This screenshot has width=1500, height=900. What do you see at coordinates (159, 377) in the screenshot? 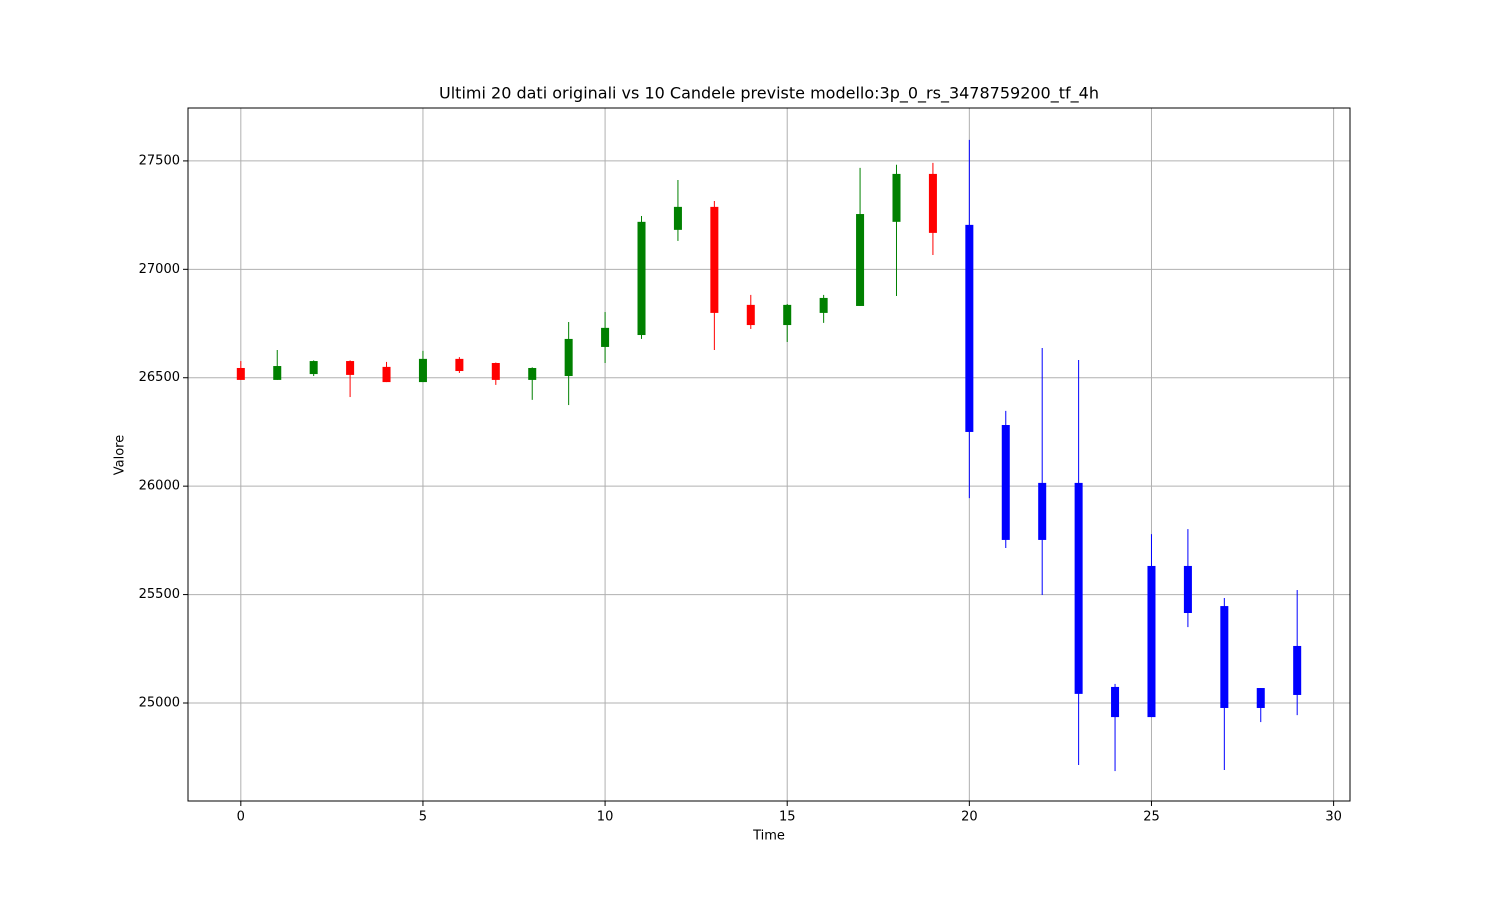
I see `y-tick-label: 26500` at bounding box center [159, 377].